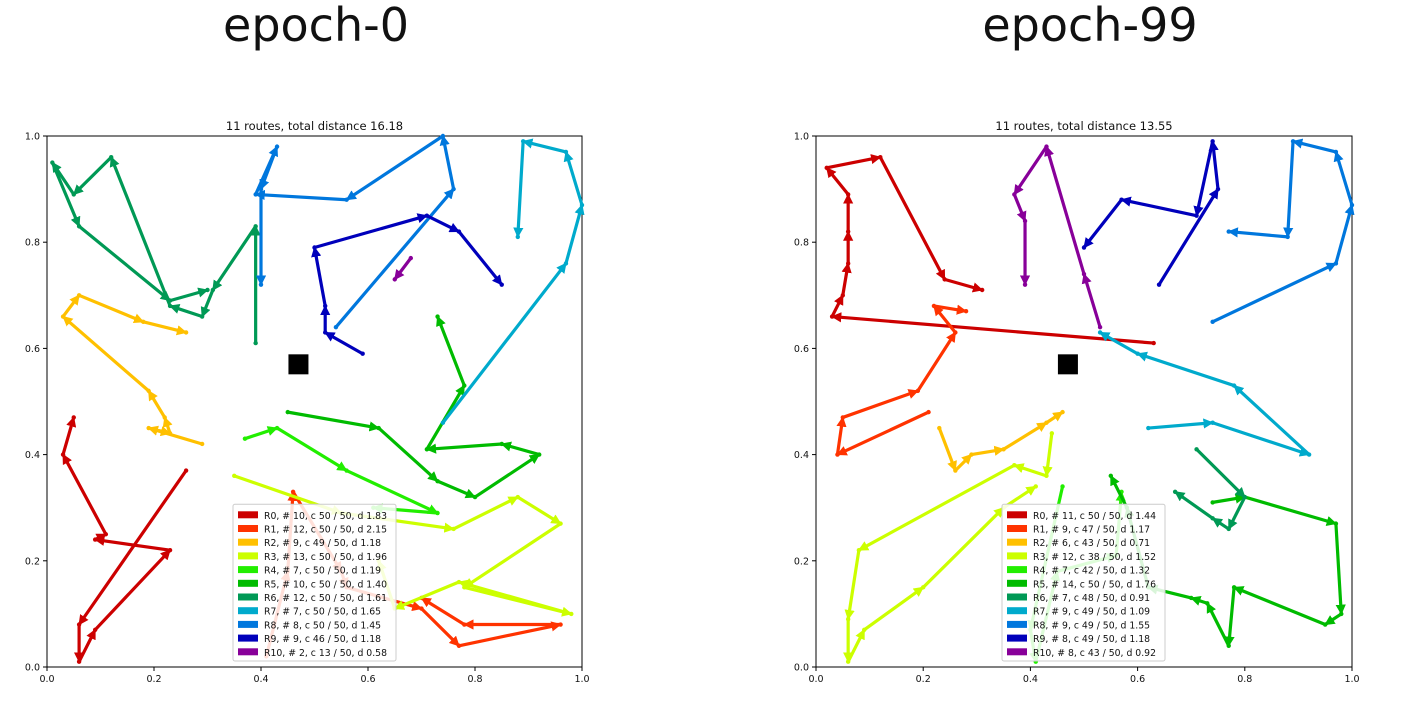  Describe the element at coordinates (1091, 639) in the screenshot. I see `legend-label: R9, # 8, c 49 / 50, d 1.18` at that location.